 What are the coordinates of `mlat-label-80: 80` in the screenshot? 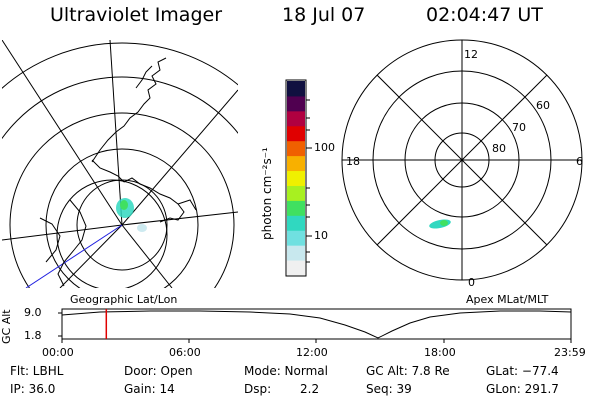 It's located at (499, 148).